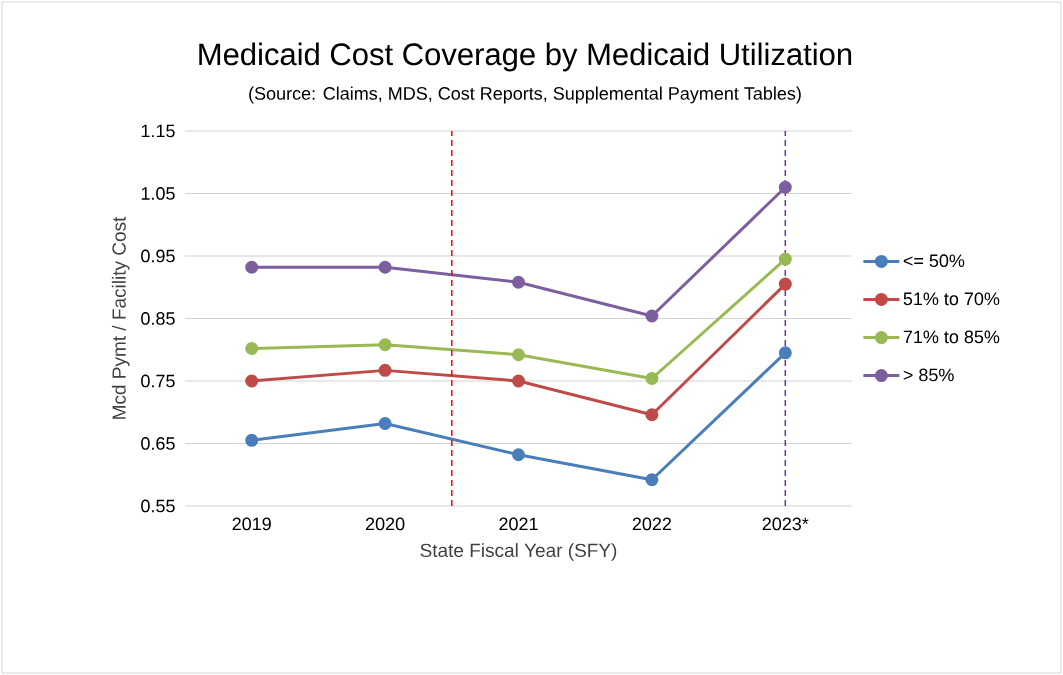 The height and width of the screenshot is (675, 1063). Describe the element at coordinates (934, 261) in the screenshot. I see `legend-label: <= 50%` at that location.